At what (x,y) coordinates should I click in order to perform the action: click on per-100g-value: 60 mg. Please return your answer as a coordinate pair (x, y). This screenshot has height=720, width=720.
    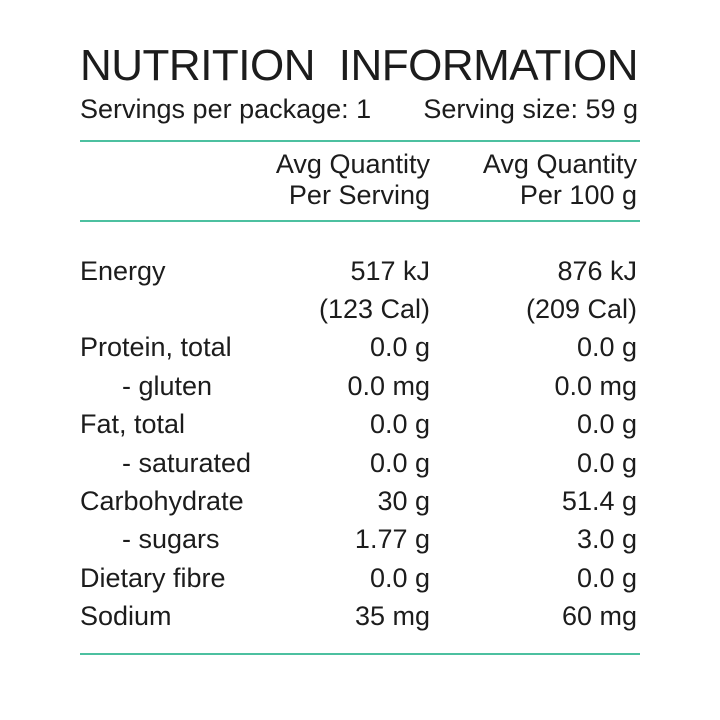
    Looking at the image, I should click on (599, 616).